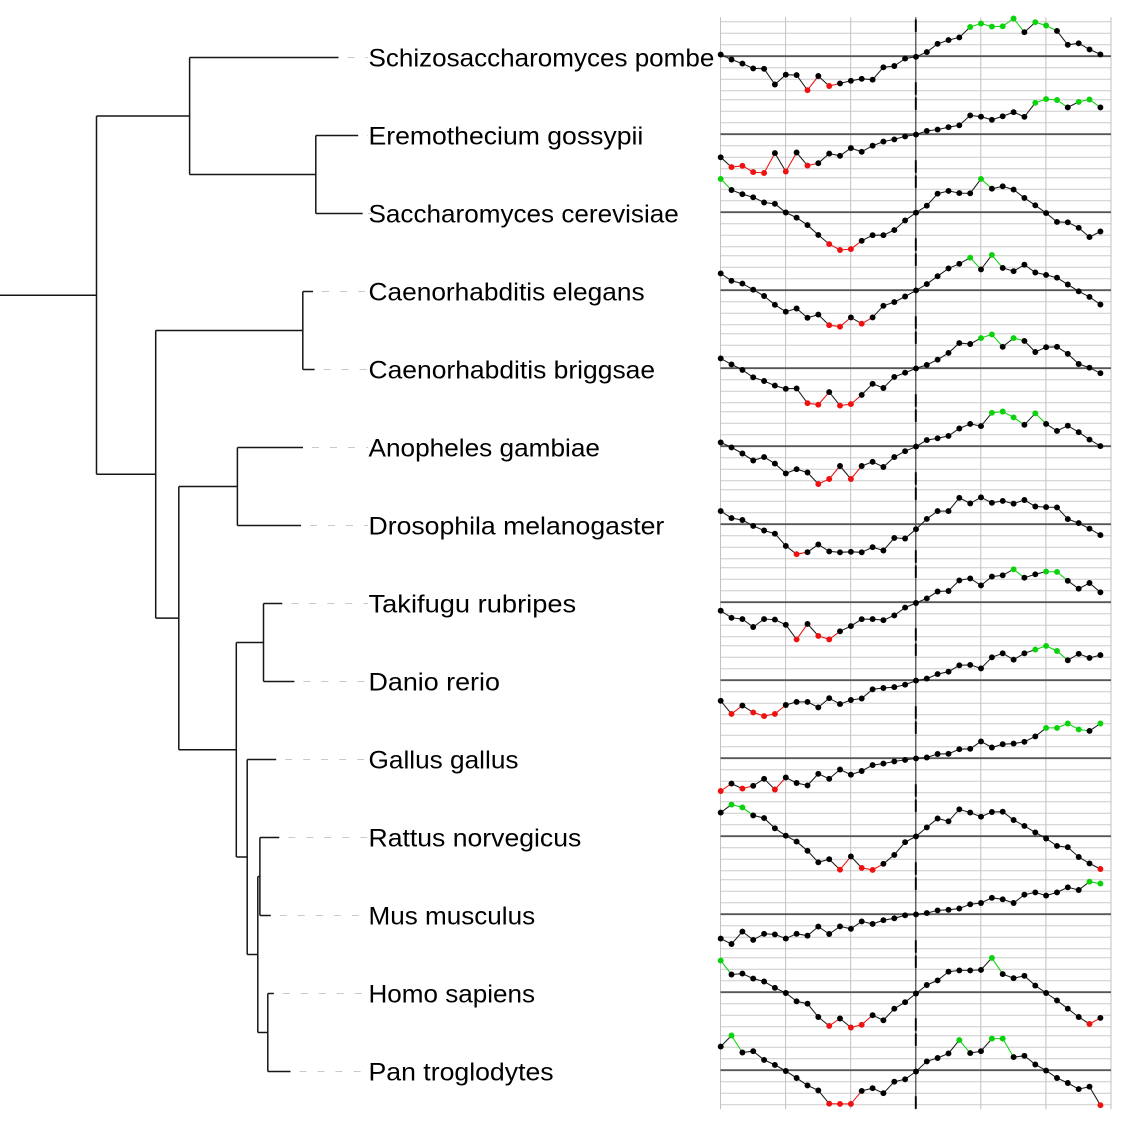 Image resolution: width=1136 pixels, height=1123 pixels. Describe the element at coordinates (542, 59) in the screenshot. I see `svg-text: Schizosaccharomyces pombe` at that location.